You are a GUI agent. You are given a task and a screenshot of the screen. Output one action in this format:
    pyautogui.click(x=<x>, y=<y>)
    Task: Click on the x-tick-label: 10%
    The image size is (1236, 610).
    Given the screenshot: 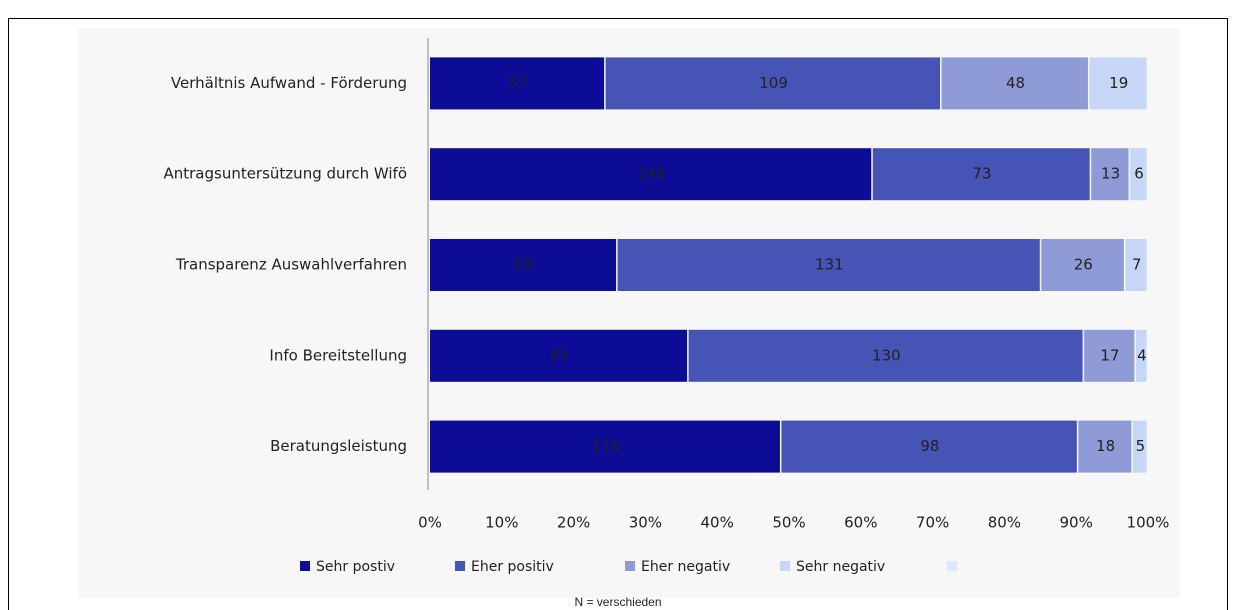 What is the action you would take?
    pyautogui.click(x=501, y=523)
    